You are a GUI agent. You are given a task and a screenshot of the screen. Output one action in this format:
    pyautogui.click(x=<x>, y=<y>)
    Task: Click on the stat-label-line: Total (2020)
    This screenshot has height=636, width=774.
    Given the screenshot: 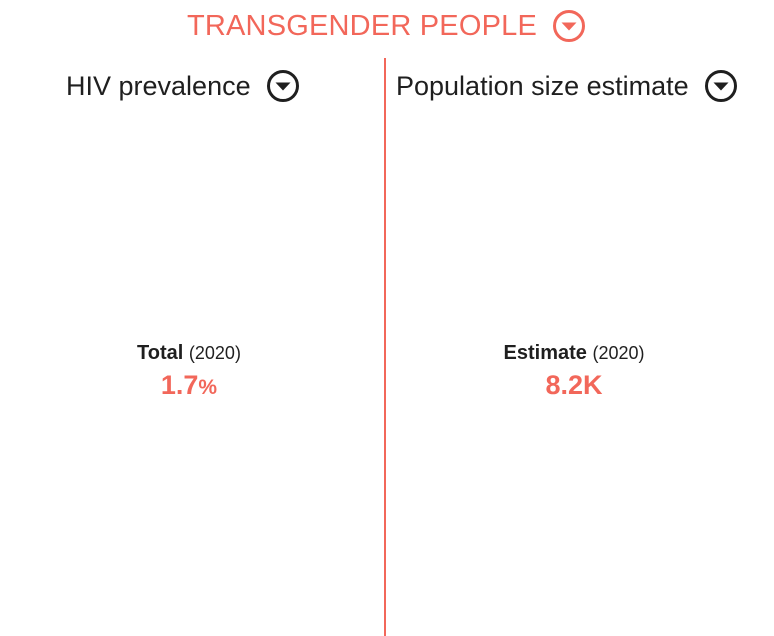 What is the action you would take?
    pyautogui.click(x=189, y=353)
    